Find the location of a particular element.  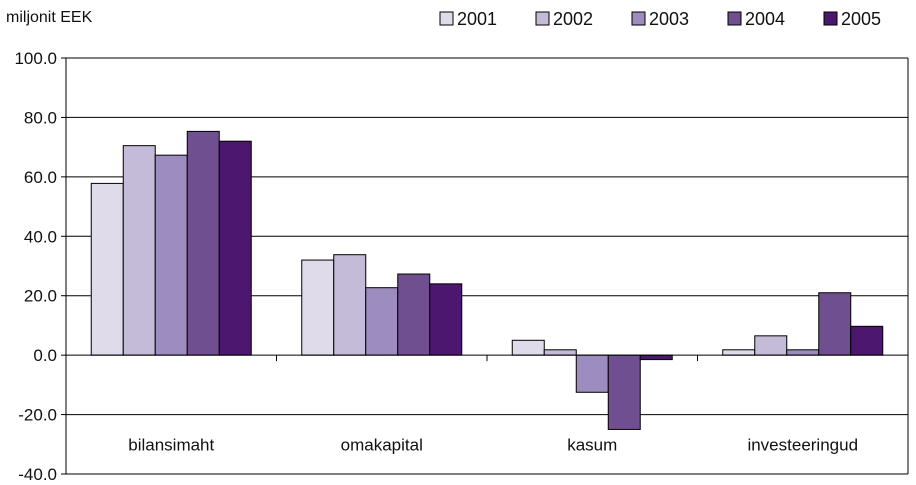

bar-kasum-2001 is located at coordinates (528, 347).